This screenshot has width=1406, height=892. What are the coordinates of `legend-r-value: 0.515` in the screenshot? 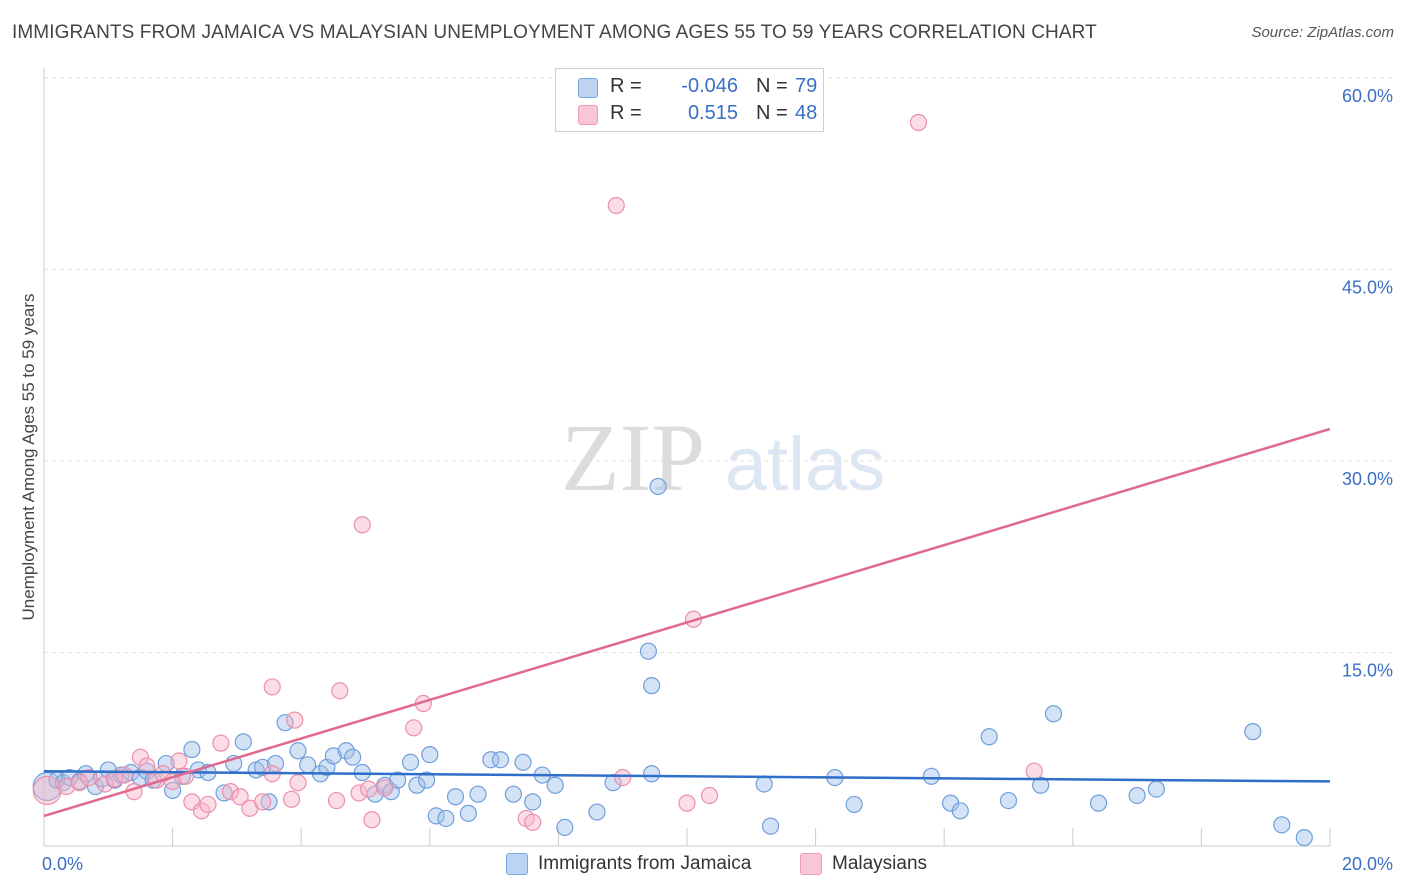 It's located at (712, 113).